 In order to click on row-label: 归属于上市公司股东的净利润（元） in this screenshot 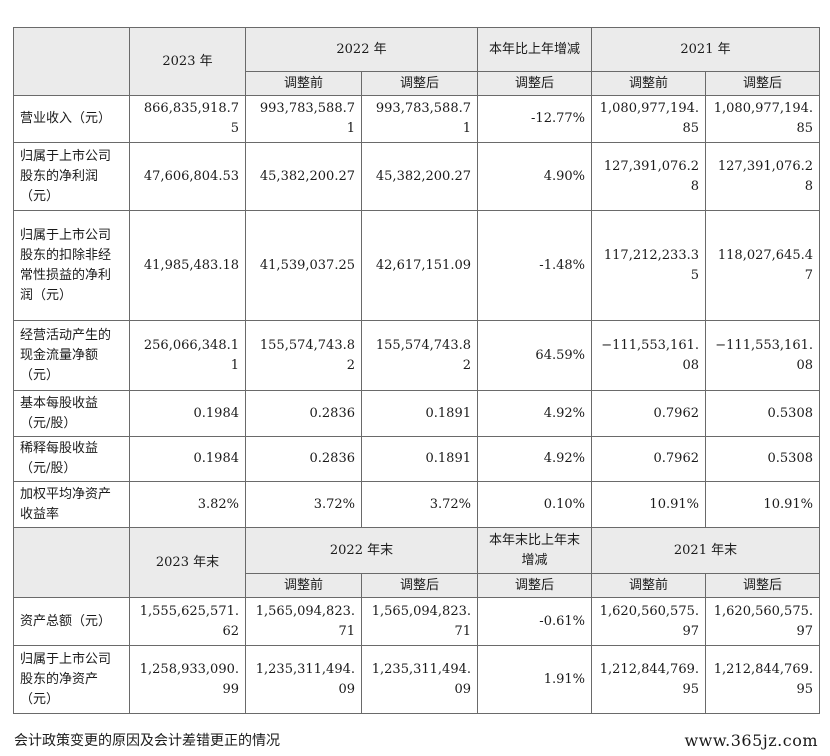, I will do `click(71, 176)`.